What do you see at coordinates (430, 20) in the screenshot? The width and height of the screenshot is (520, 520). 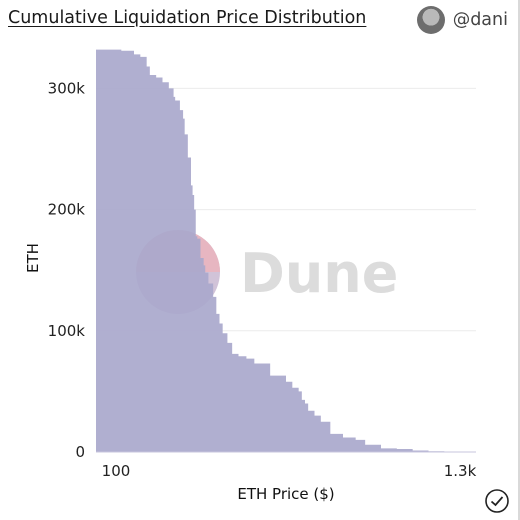 I see `avatar-icon` at bounding box center [430, 20].